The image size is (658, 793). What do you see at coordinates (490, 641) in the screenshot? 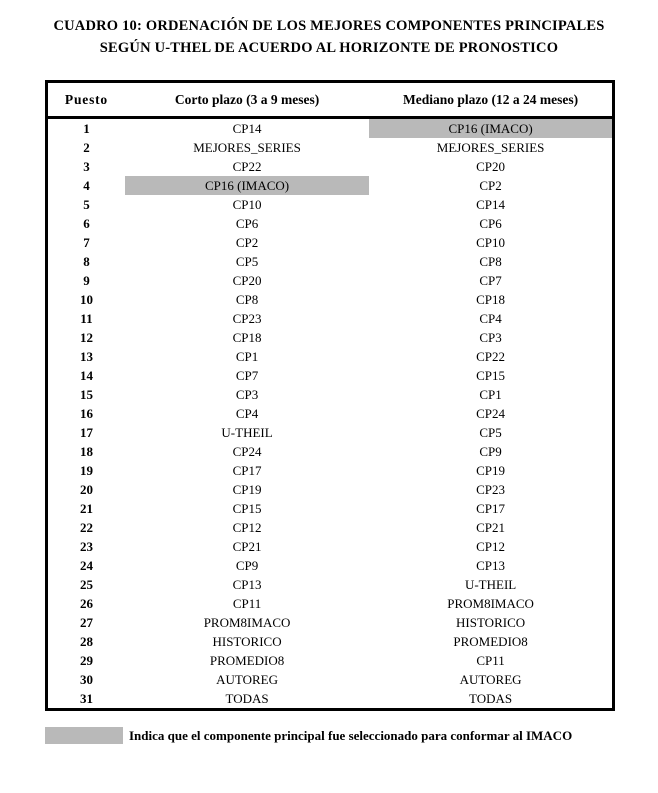
I see `mediano-plazo-cell: PROMEDIO8` at bounding box center [490, 641].